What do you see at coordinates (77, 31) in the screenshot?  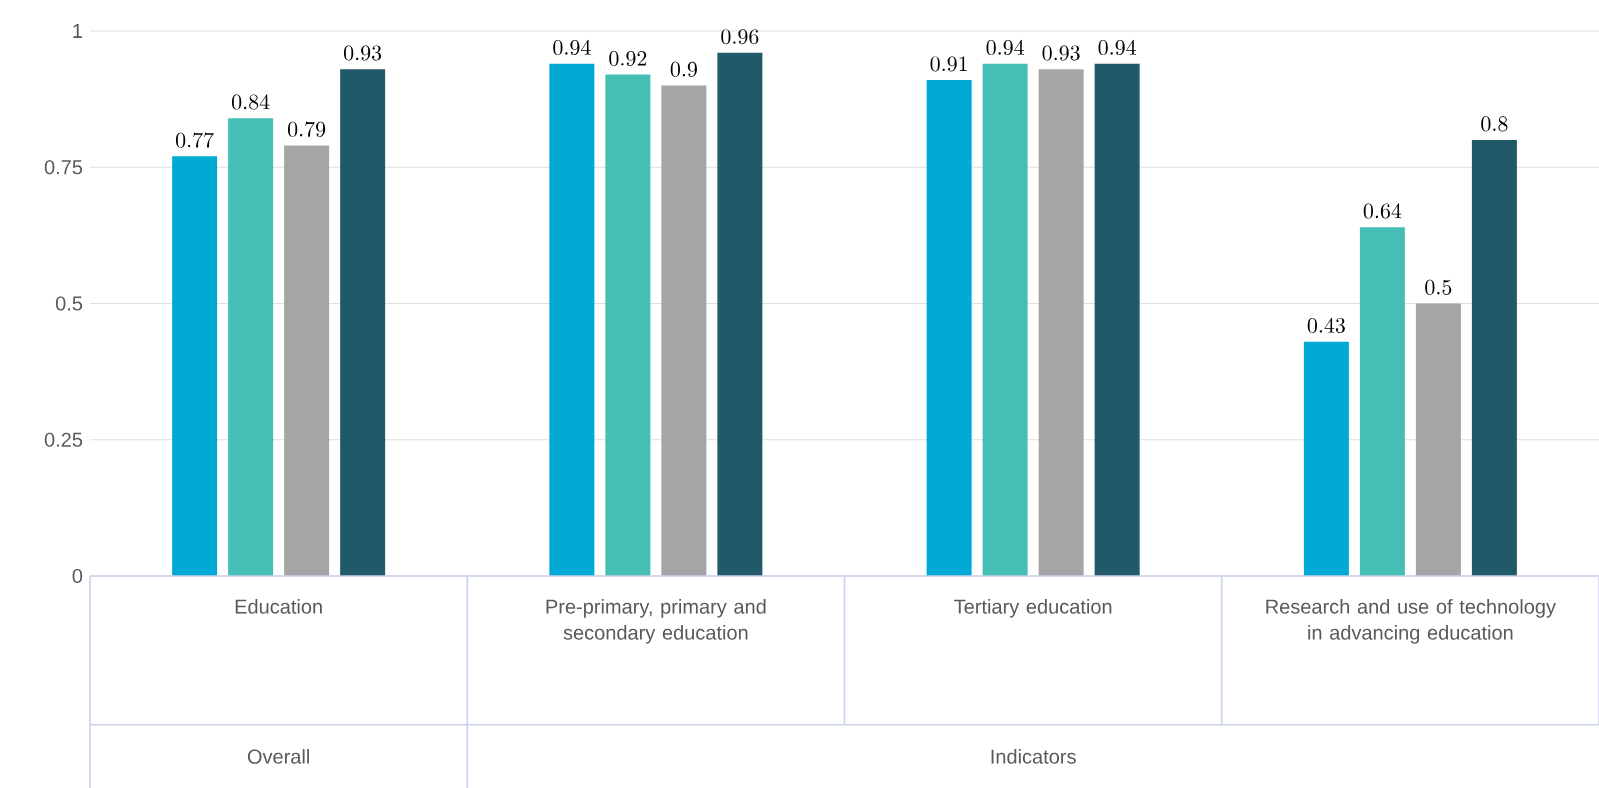 I see `y-tick-label: 1` at bounding box center [77, 31].